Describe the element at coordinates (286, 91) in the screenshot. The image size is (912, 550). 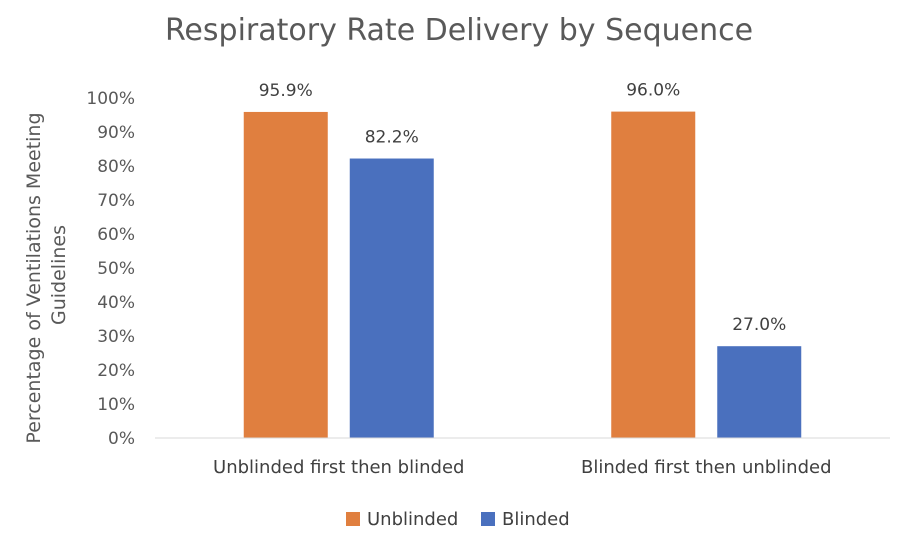
I see `data-label: 95.9%` at that location.